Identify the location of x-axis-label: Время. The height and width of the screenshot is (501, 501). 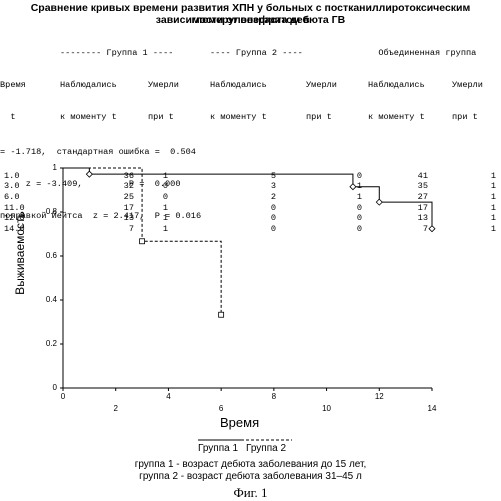
(239, 422).